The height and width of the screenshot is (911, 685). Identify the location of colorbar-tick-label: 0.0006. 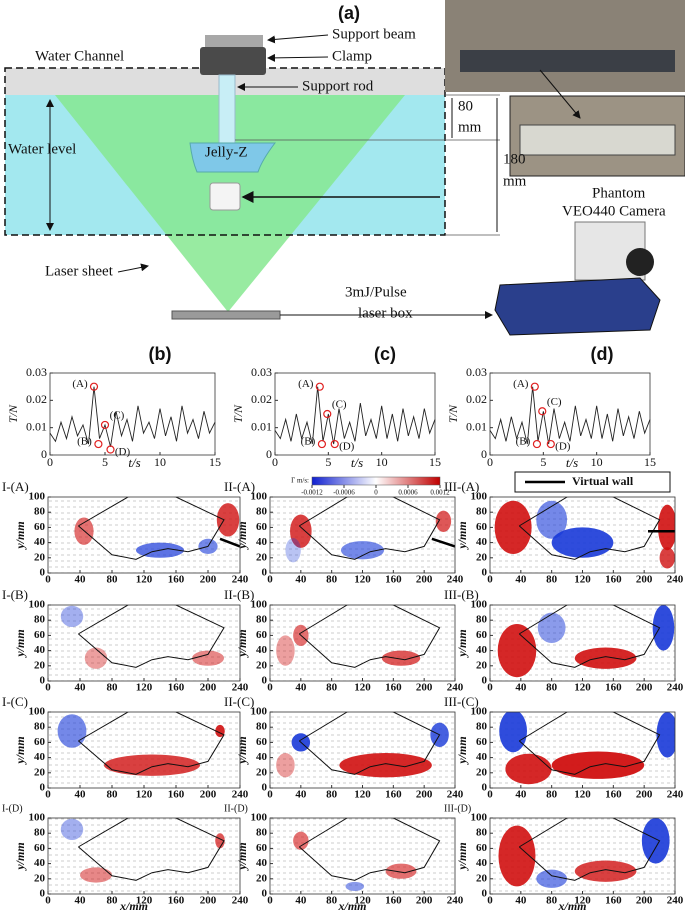
(408, 493).